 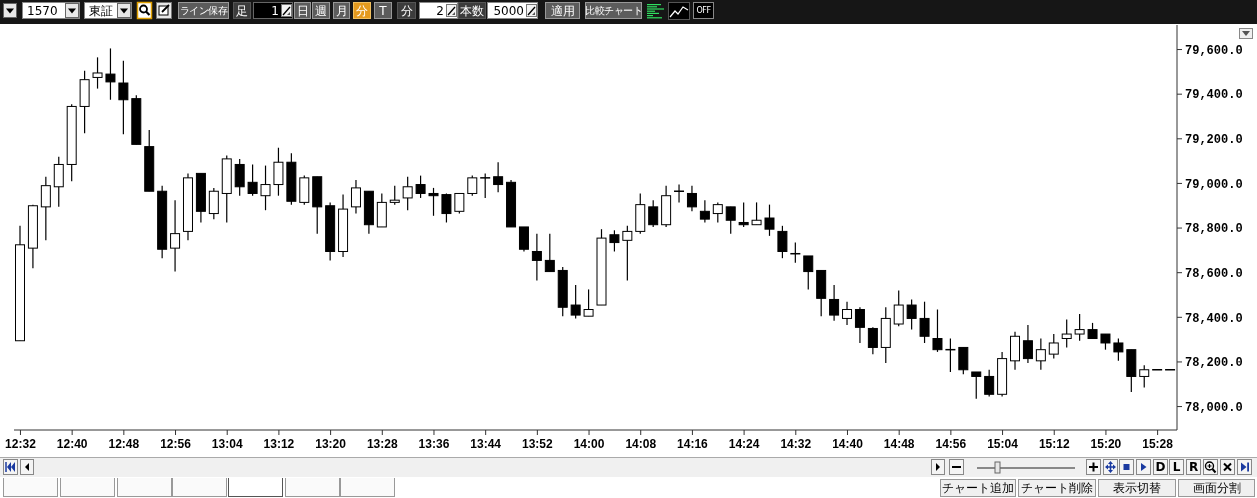 I want to click on dropdown: 1570, so click(x=51, y=10).